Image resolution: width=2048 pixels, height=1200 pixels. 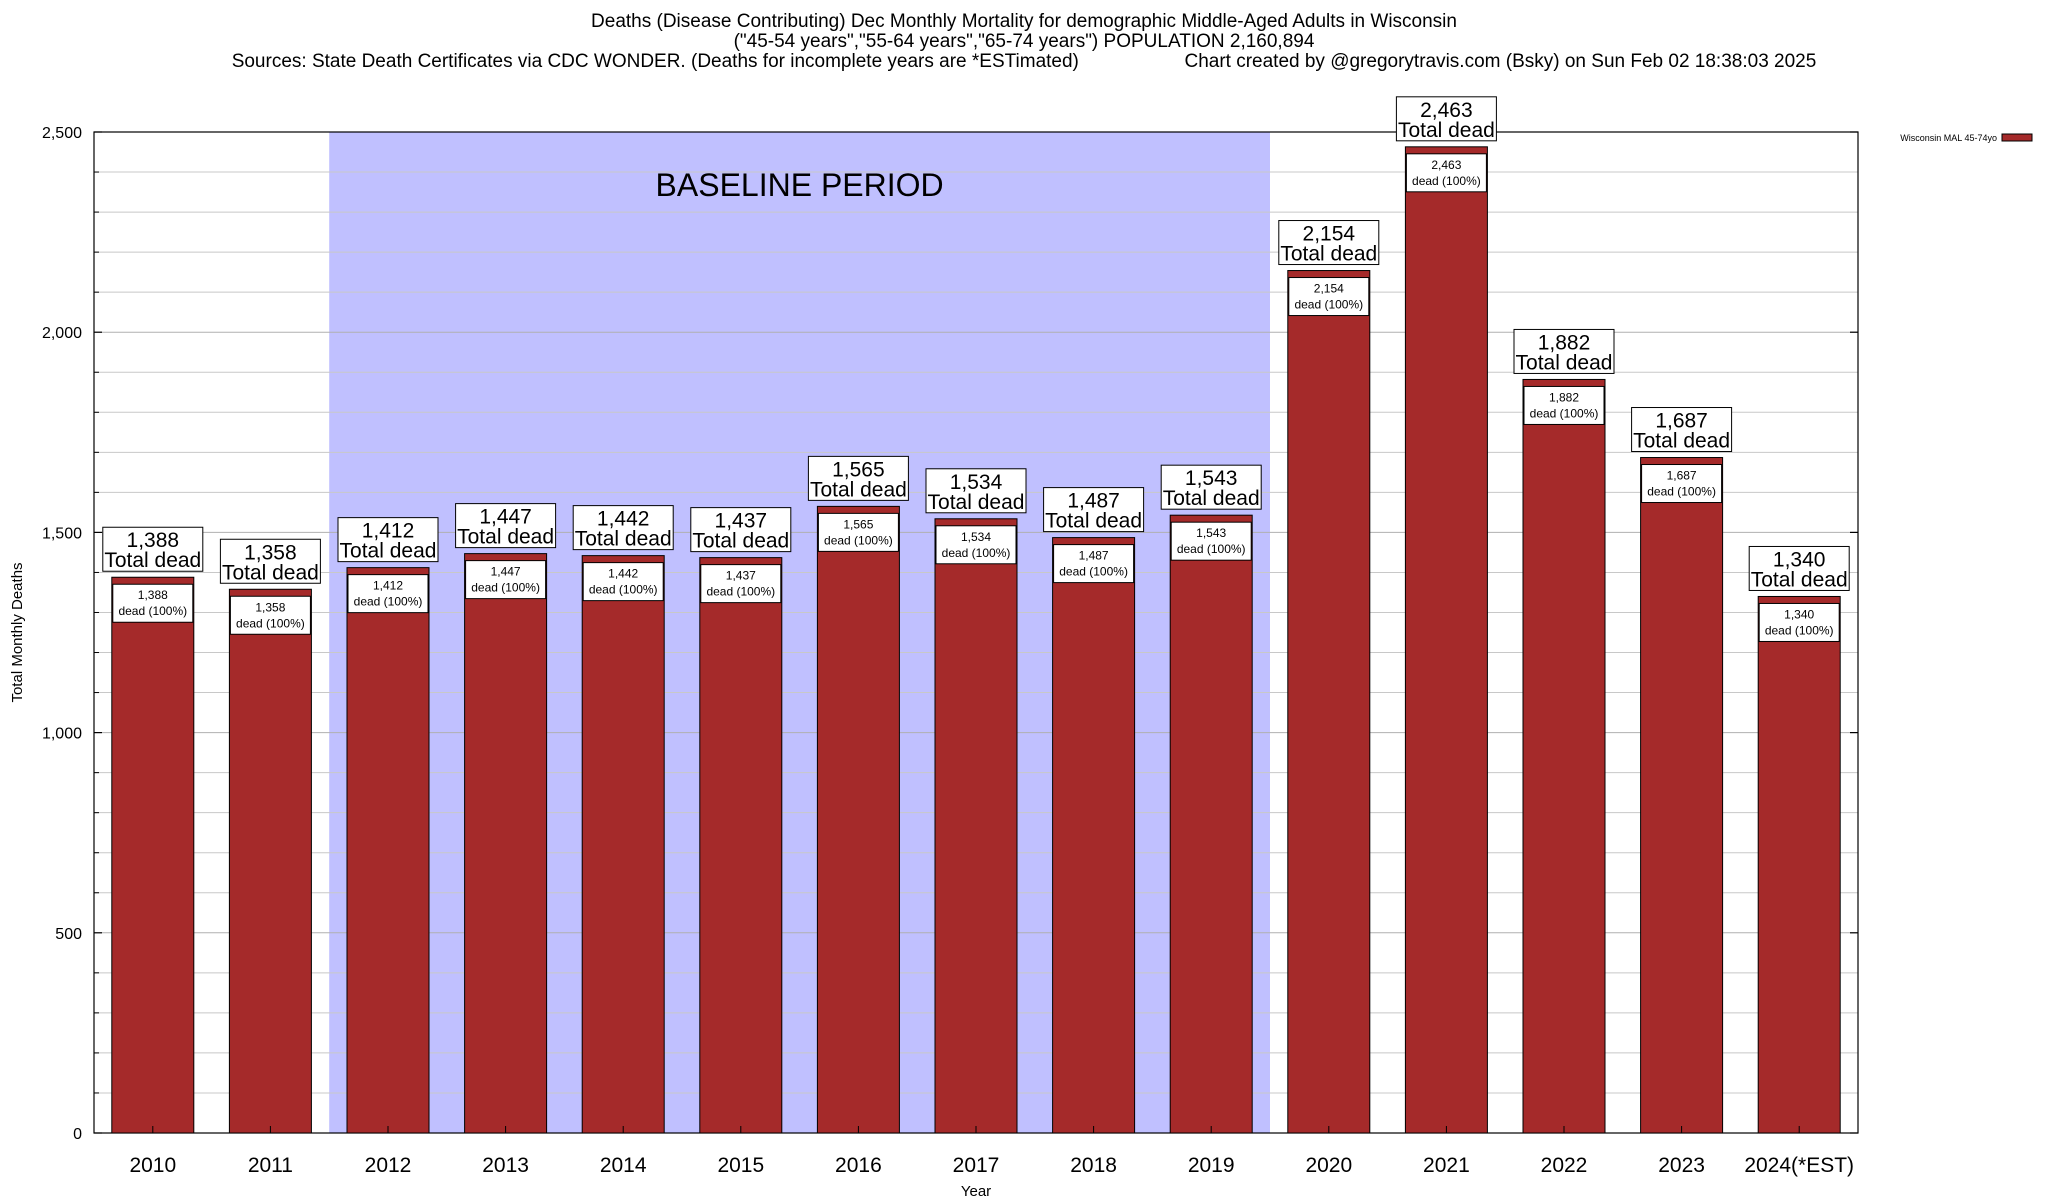 I want to click on baseline-period-label: BASELINE PERIOD, so click(x=800, y=185).